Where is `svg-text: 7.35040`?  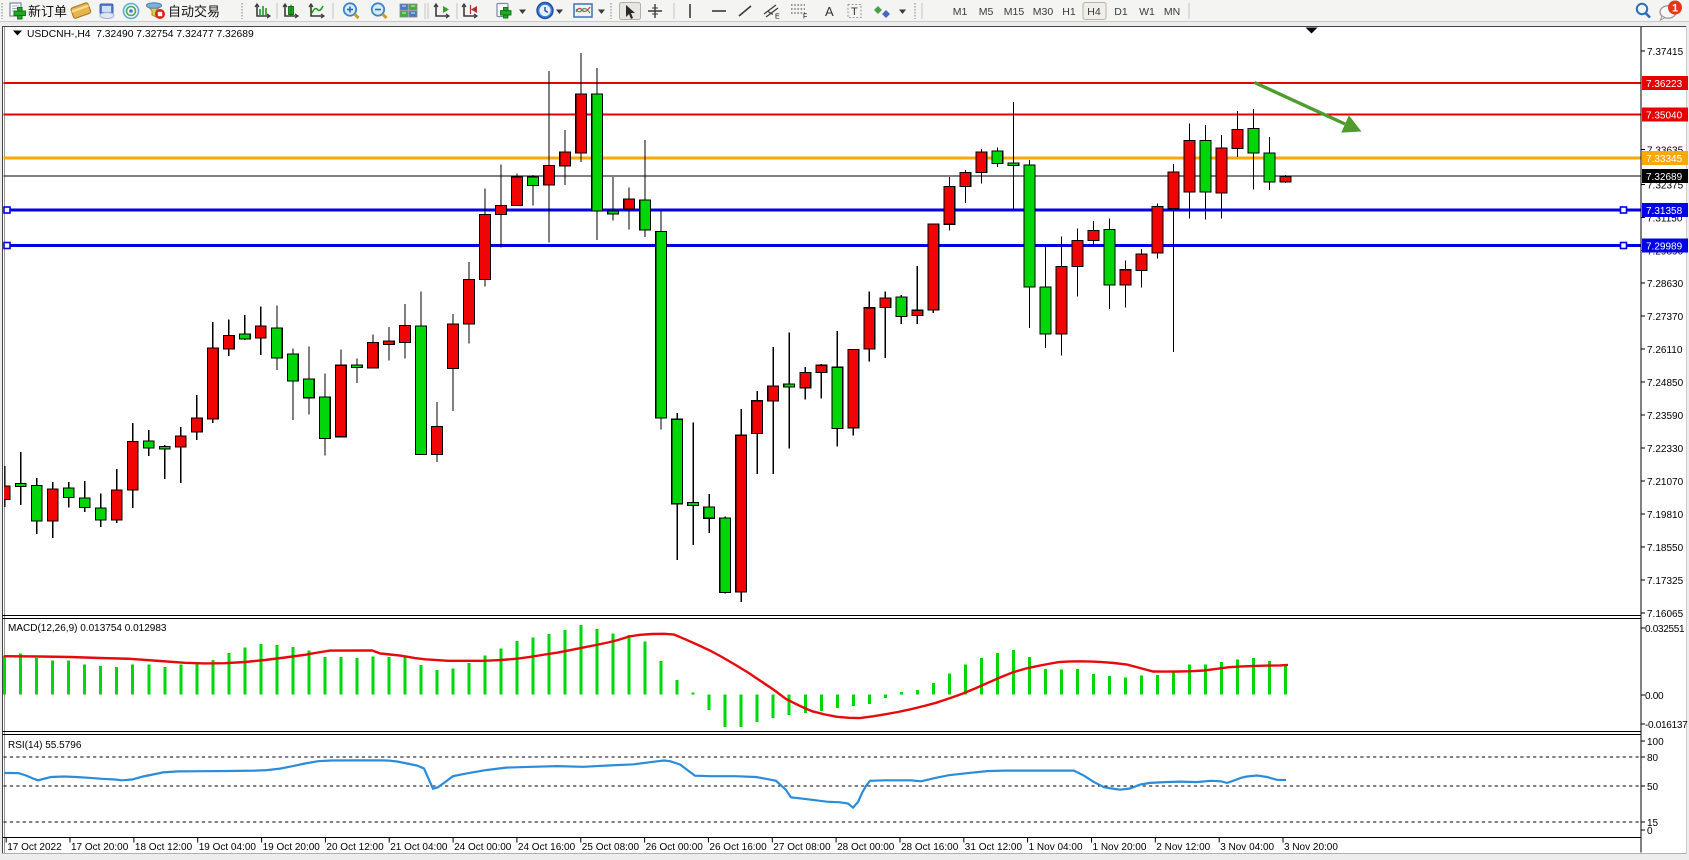 svg-text: 7.35040 is located at coordinates (1664, 116).